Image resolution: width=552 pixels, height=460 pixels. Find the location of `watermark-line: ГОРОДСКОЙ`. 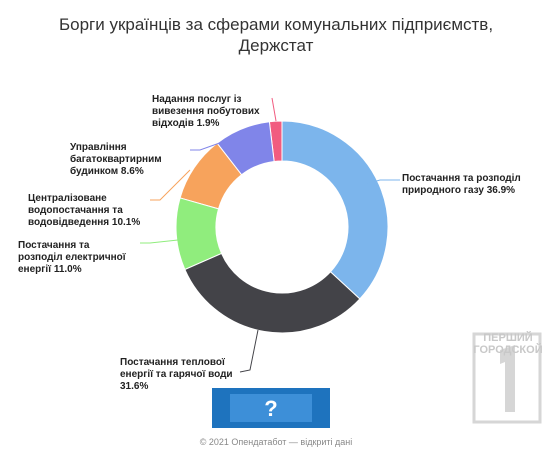

watermark-line: ГОРОДСКОЙ is located at coordinates (508, 350).